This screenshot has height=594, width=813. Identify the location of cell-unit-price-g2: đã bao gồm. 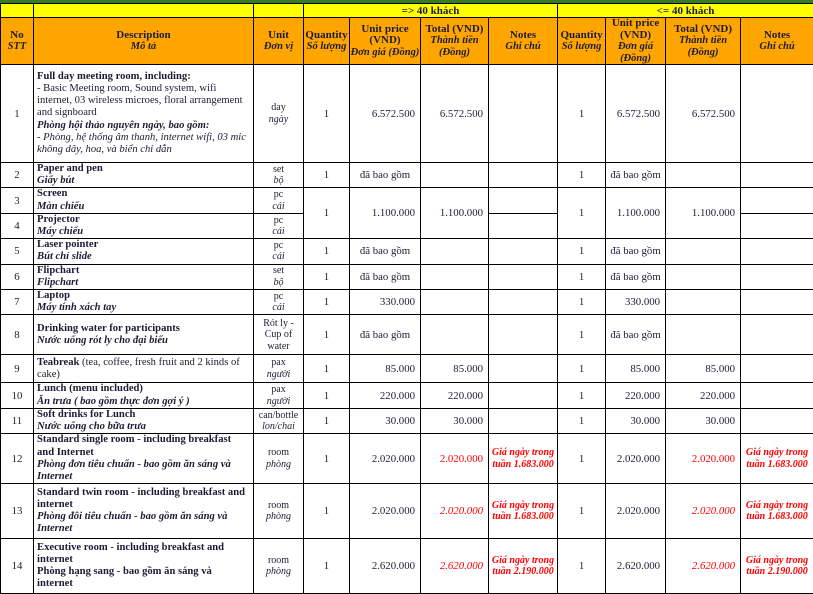
(636, 175).